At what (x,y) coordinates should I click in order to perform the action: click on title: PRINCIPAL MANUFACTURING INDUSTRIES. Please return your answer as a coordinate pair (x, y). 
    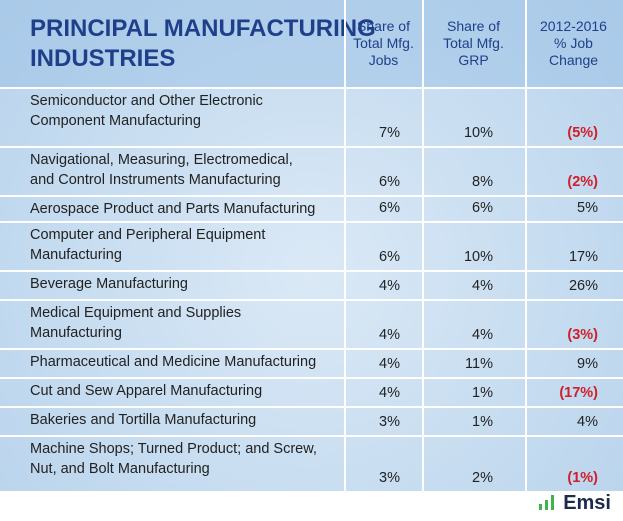
    Looking at the image, I should click on (203, 44).